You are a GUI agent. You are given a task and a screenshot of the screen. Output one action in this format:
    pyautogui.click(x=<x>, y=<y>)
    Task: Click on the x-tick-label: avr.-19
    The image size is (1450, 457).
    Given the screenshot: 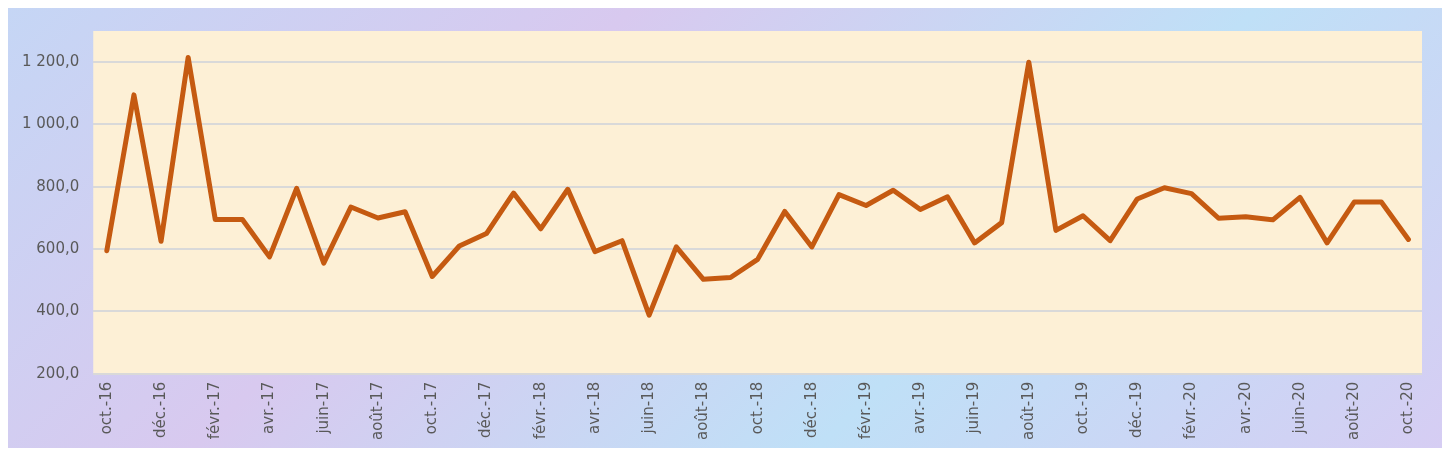 What is the action you would take?
    pyautogui.click(x=919, y=407)
    